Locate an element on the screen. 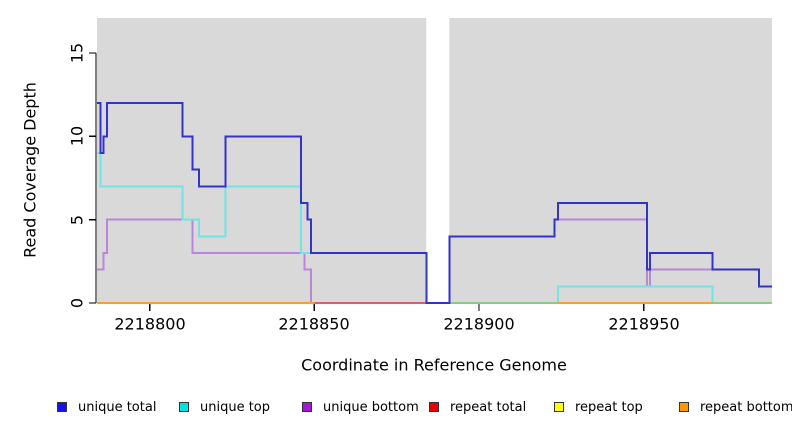 The image size is (792, 432). x-axis-title: Coordinate in Reference Genome is located at coordinates (434, 365).